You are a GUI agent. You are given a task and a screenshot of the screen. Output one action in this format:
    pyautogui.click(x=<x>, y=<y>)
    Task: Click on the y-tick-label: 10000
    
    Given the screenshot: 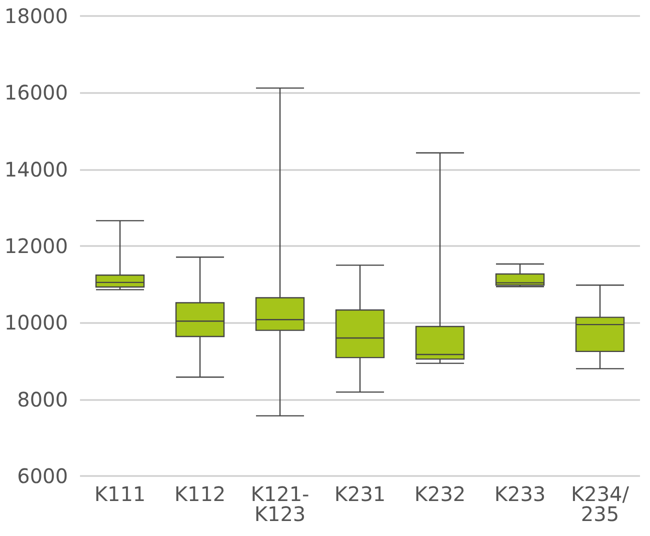 What is the action you would take?
    pyautogui.click(x=36, y=322)
    